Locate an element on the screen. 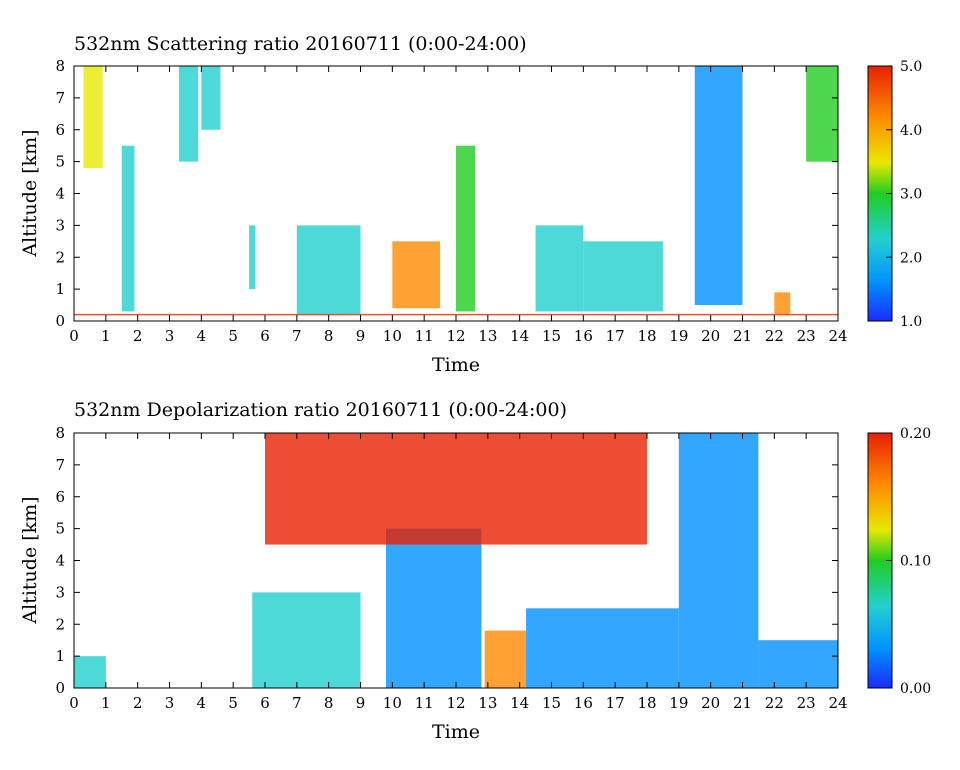  y-tick-label: 7 is located at coordinates (60, 98).